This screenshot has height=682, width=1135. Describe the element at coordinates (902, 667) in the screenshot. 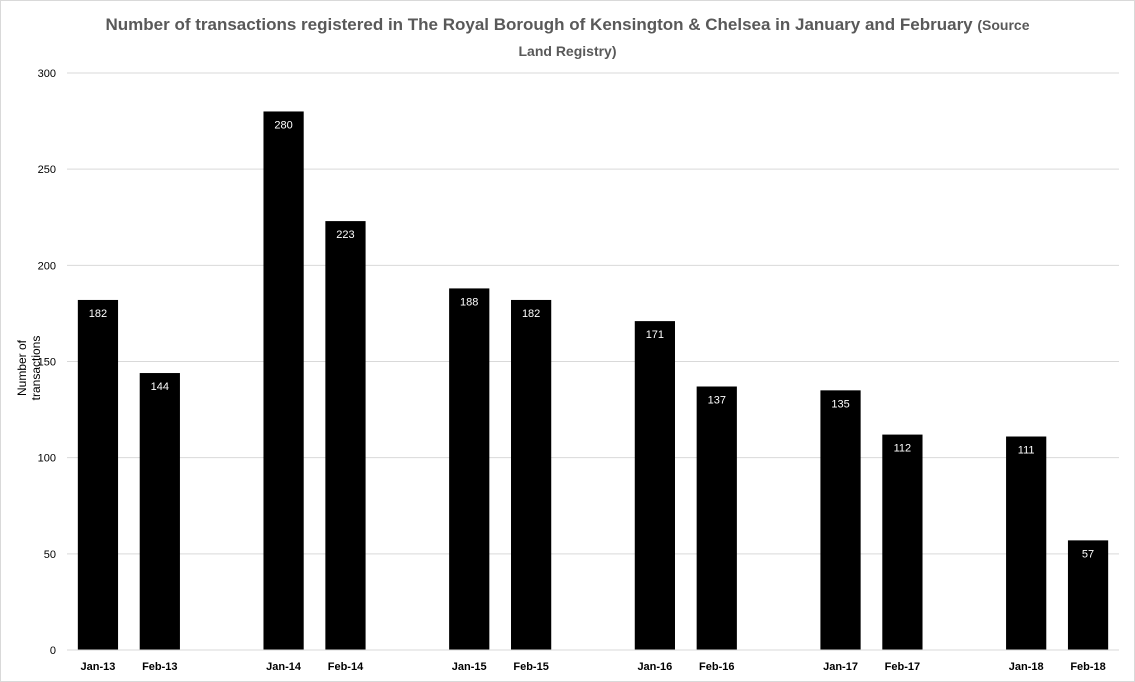

I see `x-tick-label: Feb-17` at that location.